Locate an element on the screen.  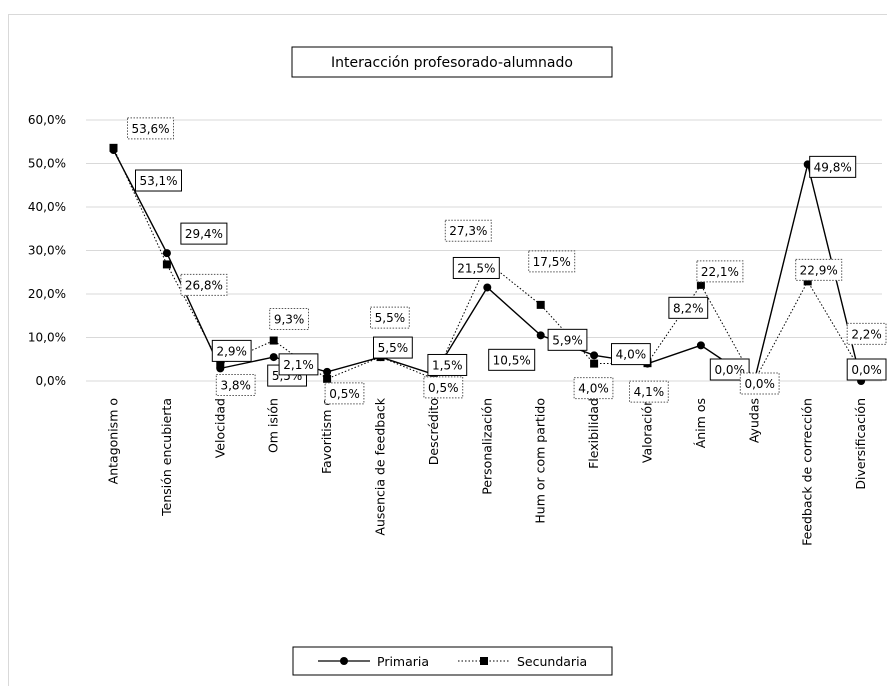
data-label-text: 2,1% is located at coordinates (298, 365).